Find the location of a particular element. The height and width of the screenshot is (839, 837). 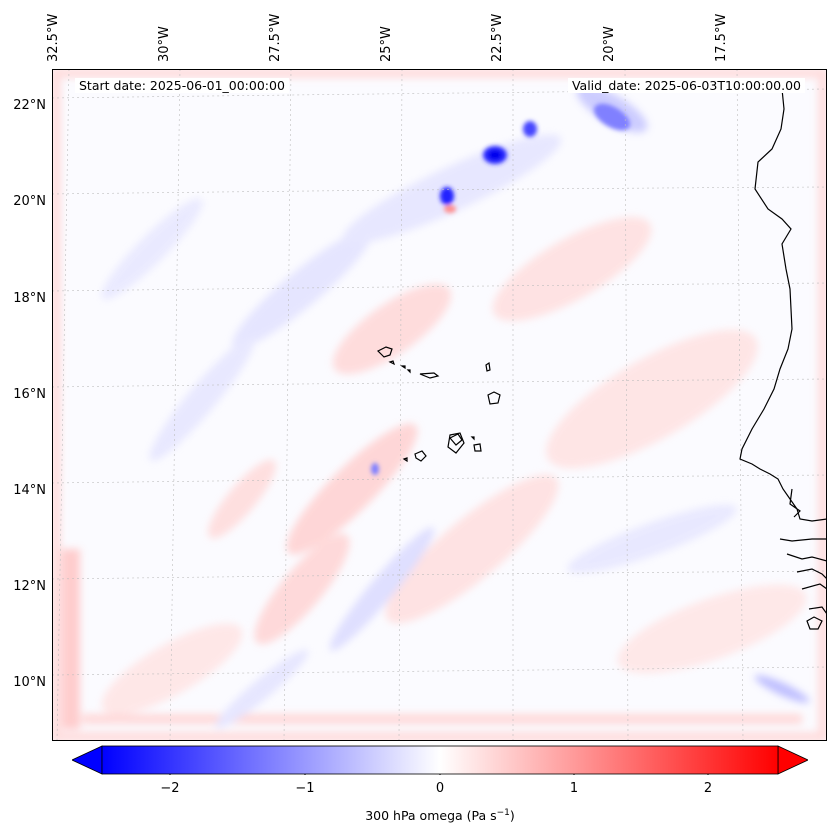

colorbar-tick-2: 2 is located at coordinates (708, 788).